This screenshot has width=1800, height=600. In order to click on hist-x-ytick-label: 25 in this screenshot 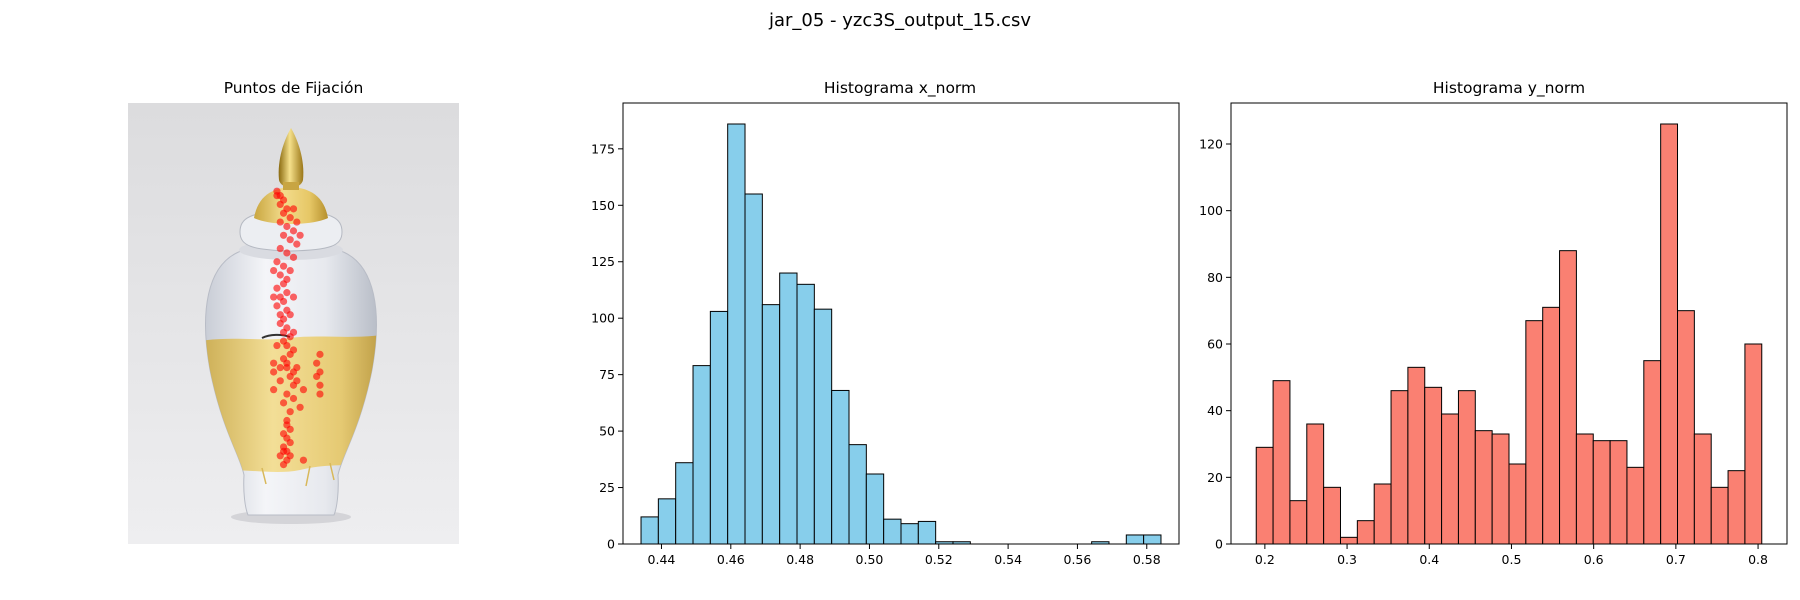, I will do `click(607, 487)`.